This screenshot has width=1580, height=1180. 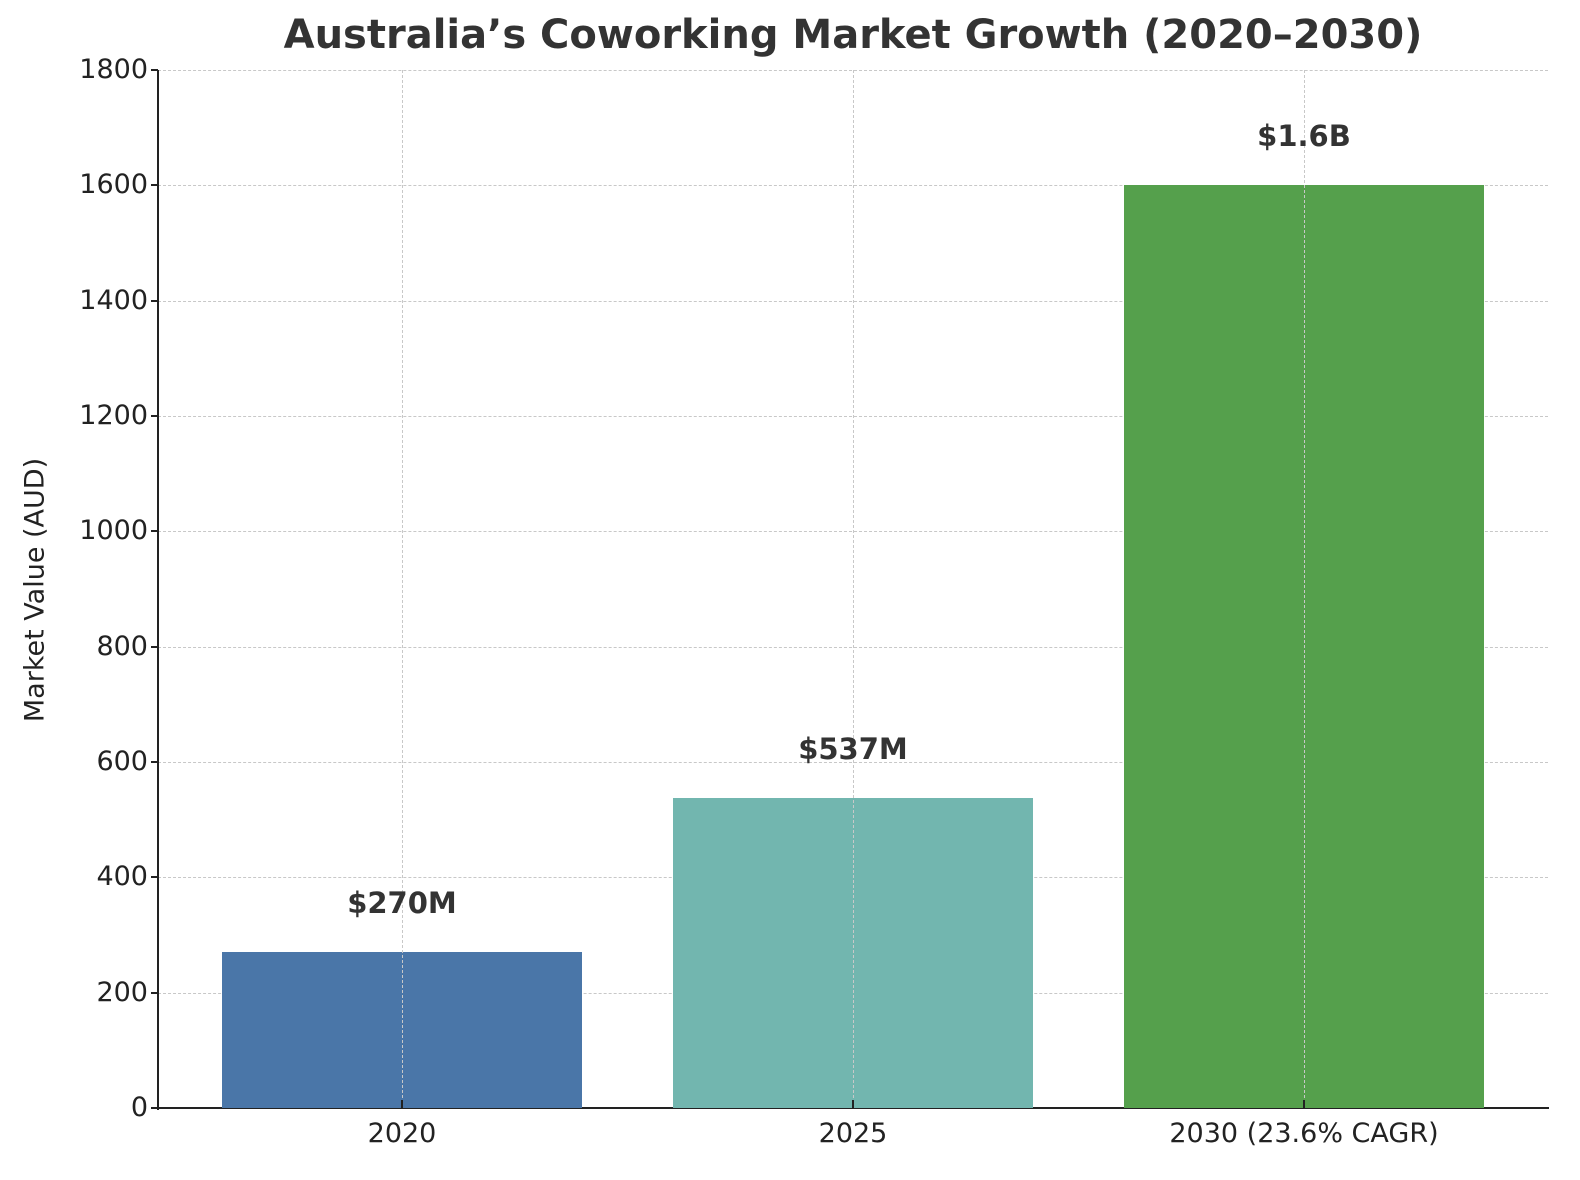 I want to click on y-tick-label: 1400, so click(x=113, y=300).